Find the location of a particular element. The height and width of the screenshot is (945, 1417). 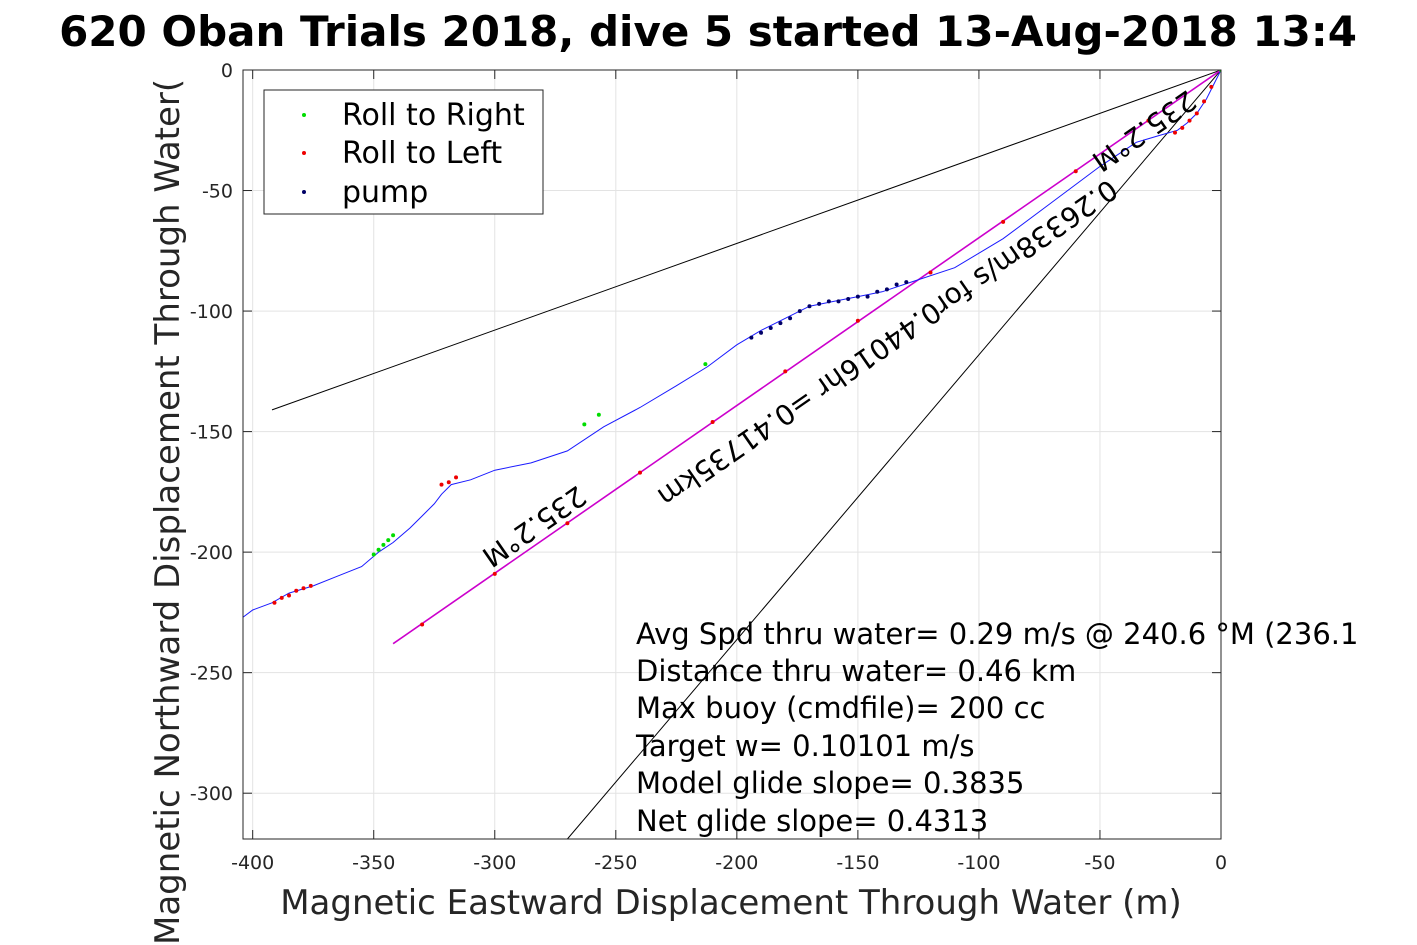

summary-target-w: Target w= 0.10101 m/s is located at coordinates (804, 746).